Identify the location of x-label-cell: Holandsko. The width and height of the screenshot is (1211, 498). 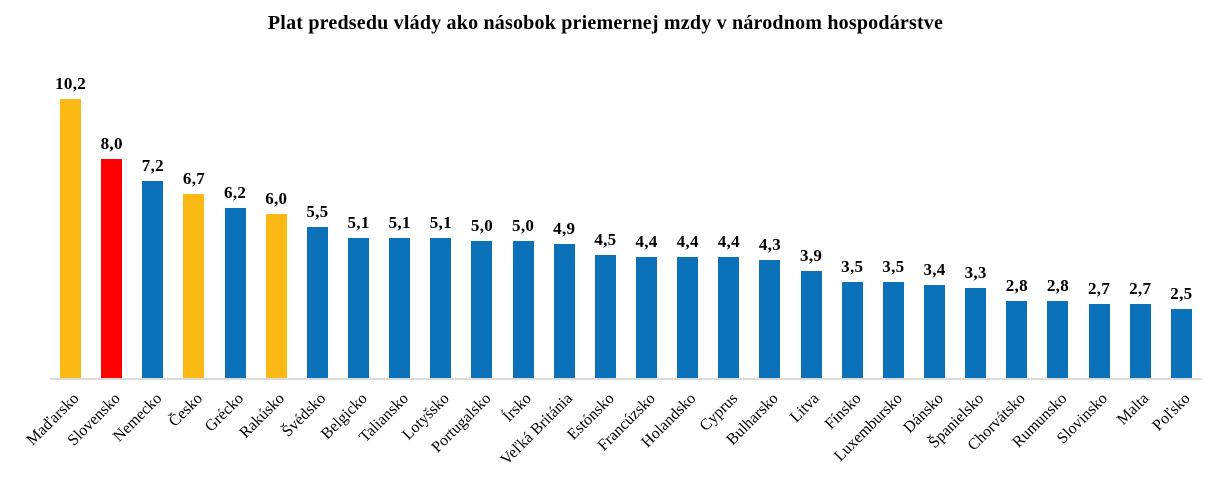
(673, 435).